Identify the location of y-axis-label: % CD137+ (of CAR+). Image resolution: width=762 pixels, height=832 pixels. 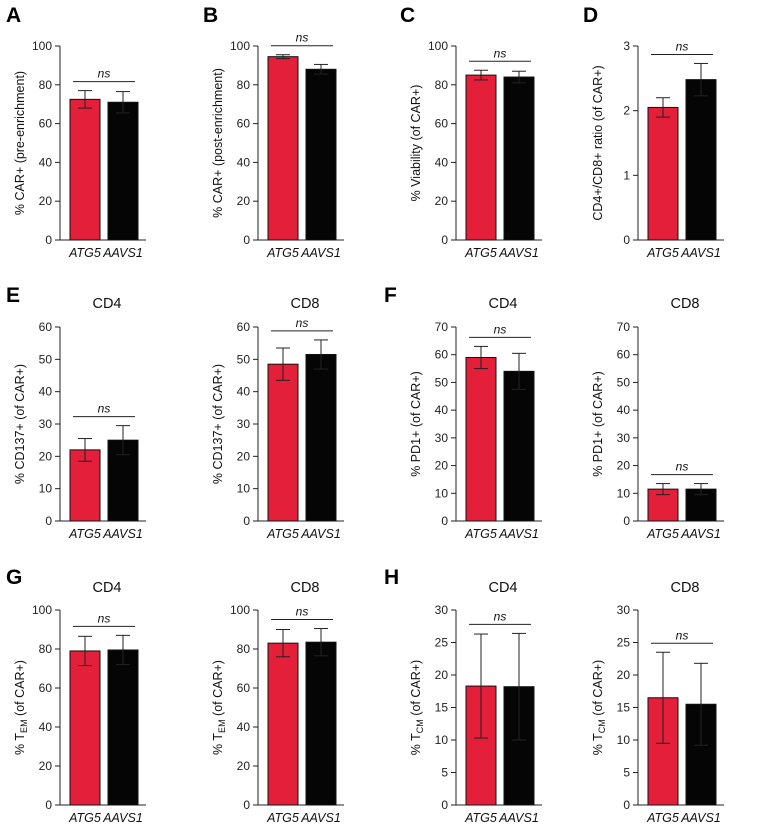
(20, 424).